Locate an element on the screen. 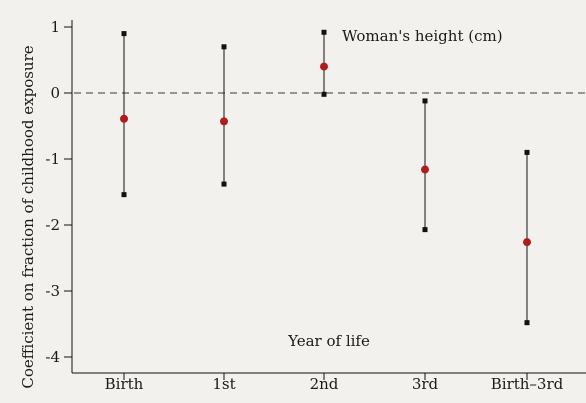 The height and width of the screenshot is (403, 586). y-tick-label: 0 is located at coordinates (55, 93).